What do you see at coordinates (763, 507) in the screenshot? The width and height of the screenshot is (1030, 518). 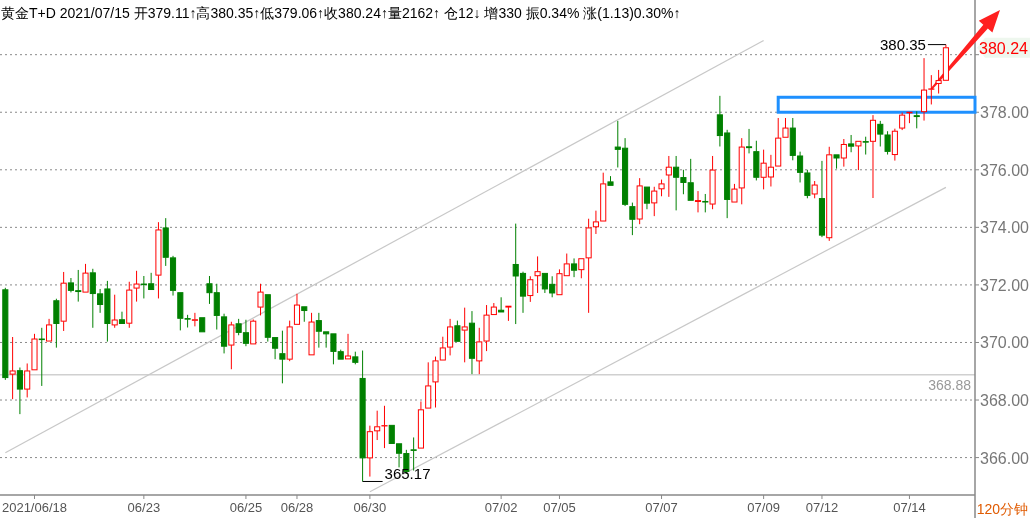 I see `x-tick-label: 07/09` at bounding box center [763, 507].